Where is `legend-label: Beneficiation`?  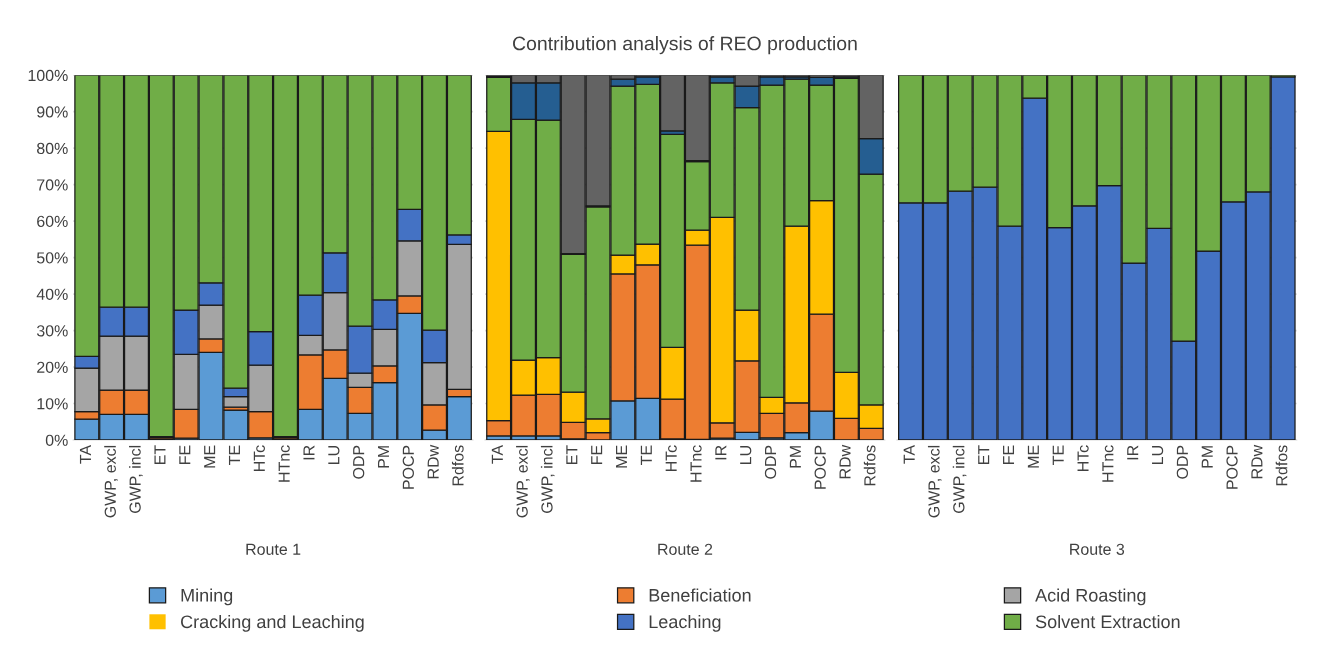
legend-label: Beneficiation is located at coordinates (700, 595).